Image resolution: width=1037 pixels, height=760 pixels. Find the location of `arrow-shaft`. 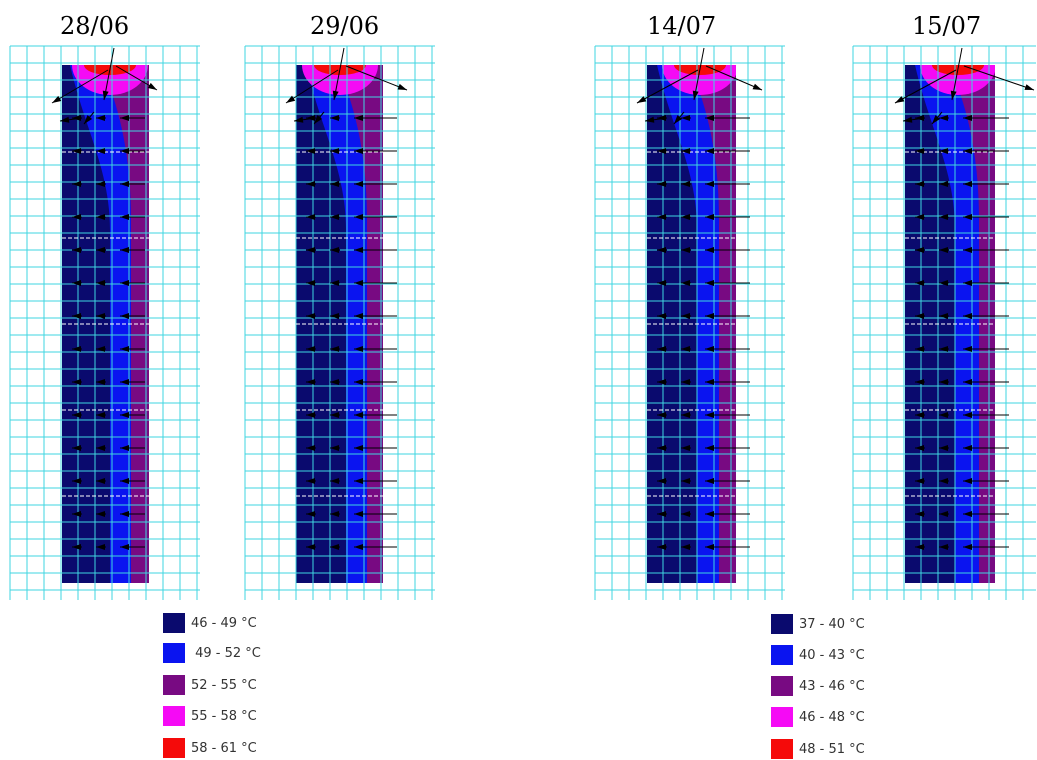

arrow-shaft is located at coordinates (80, 86).